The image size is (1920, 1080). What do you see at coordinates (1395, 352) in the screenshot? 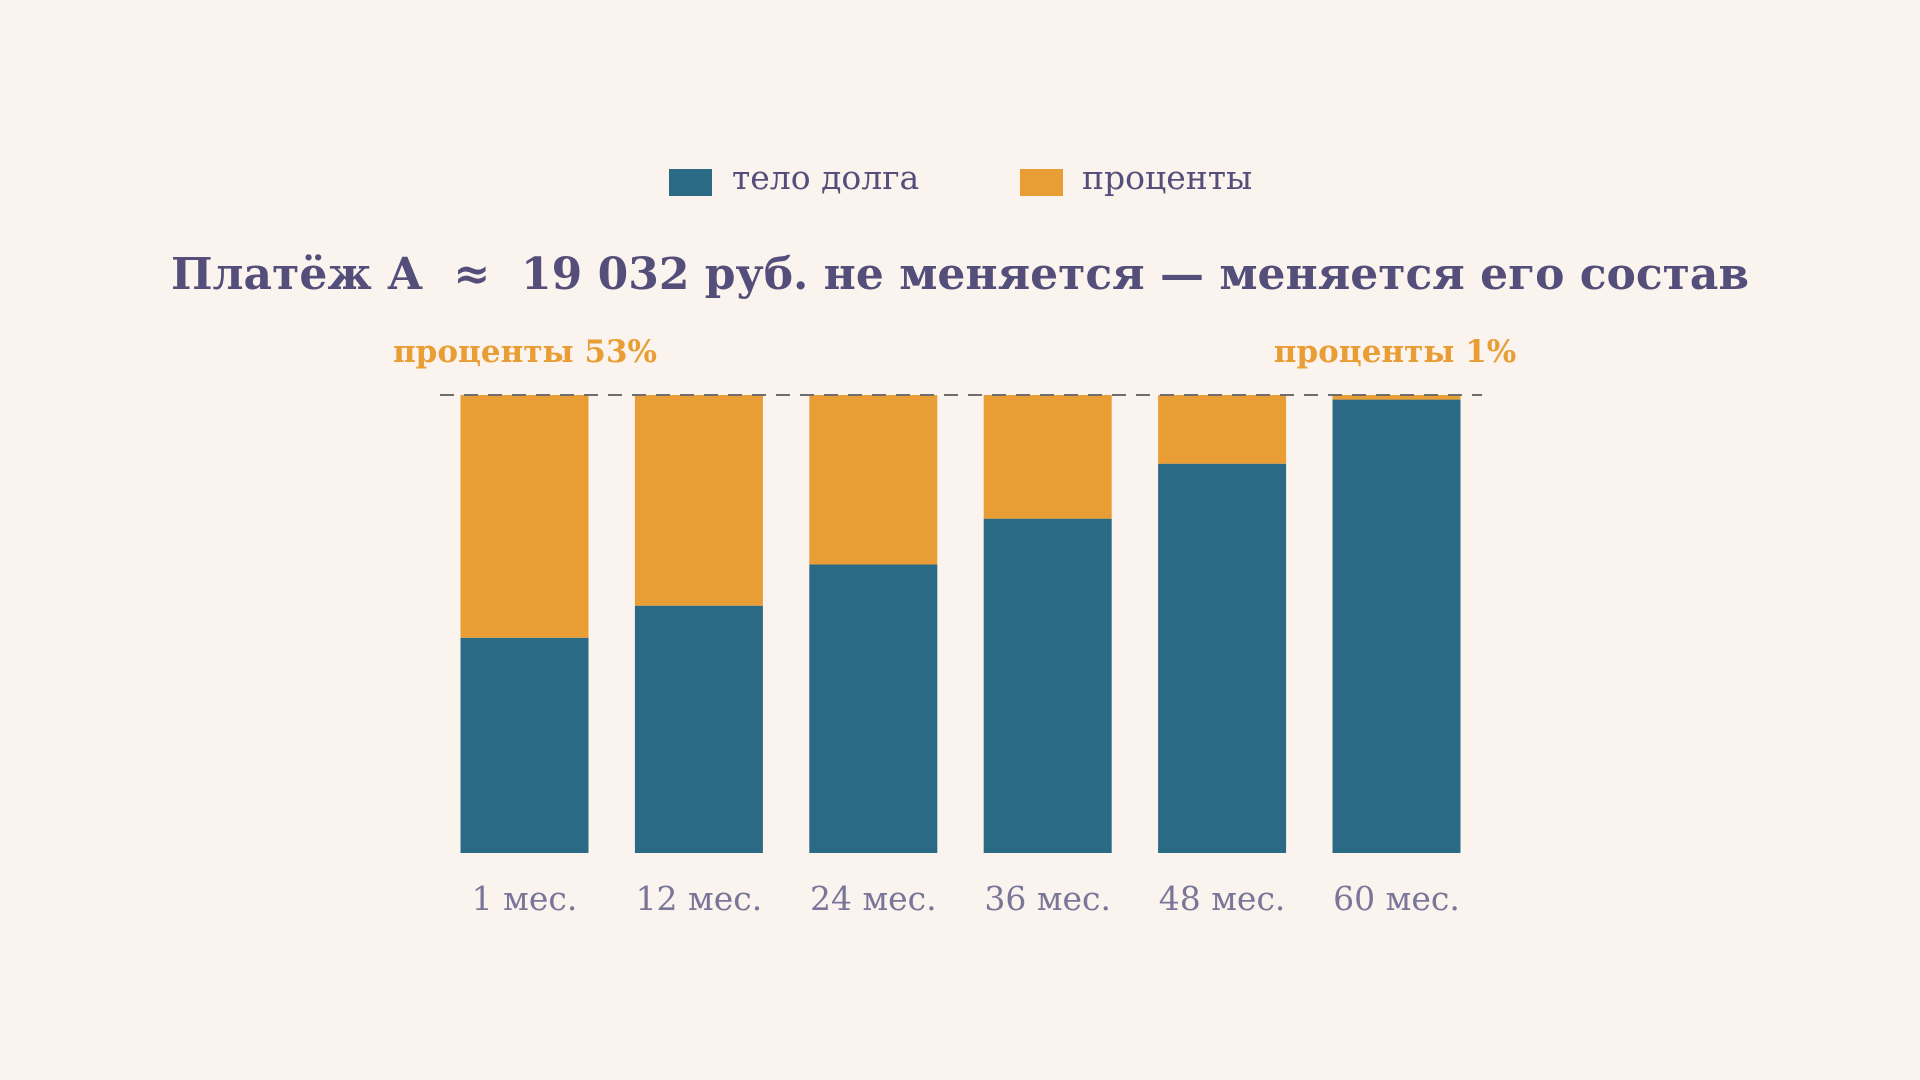
I see `annotation-last-bar: проценты 1%` at bounding box center [1395, 352].